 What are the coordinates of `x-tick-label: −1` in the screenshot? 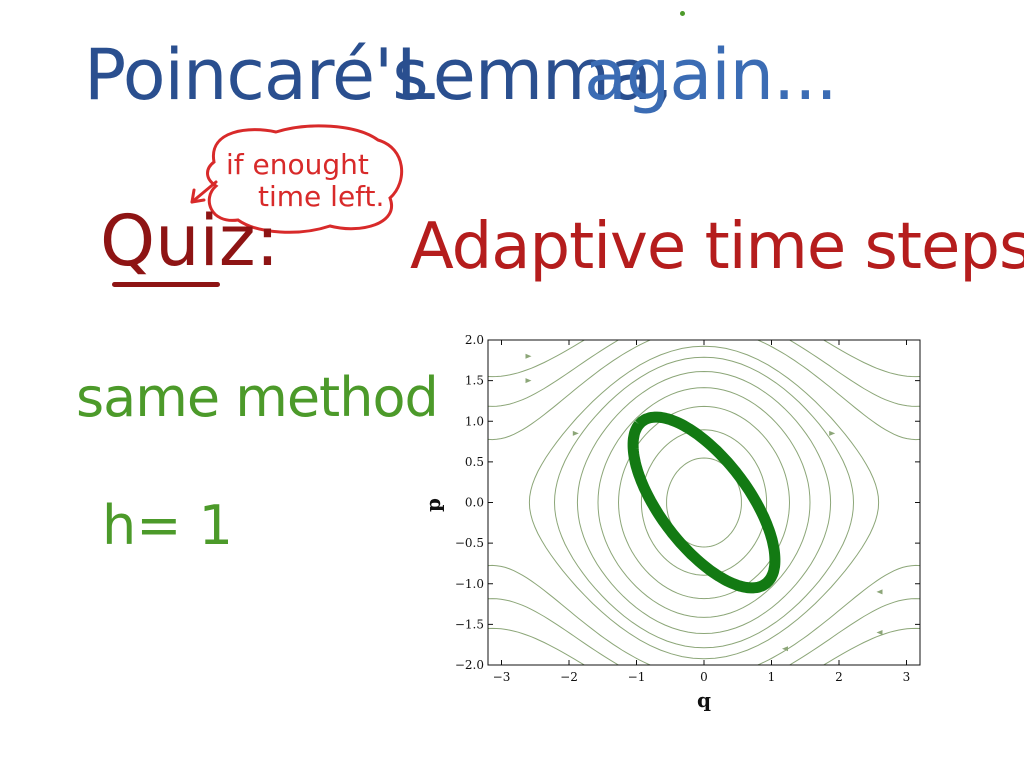 It's located at (637, 677).